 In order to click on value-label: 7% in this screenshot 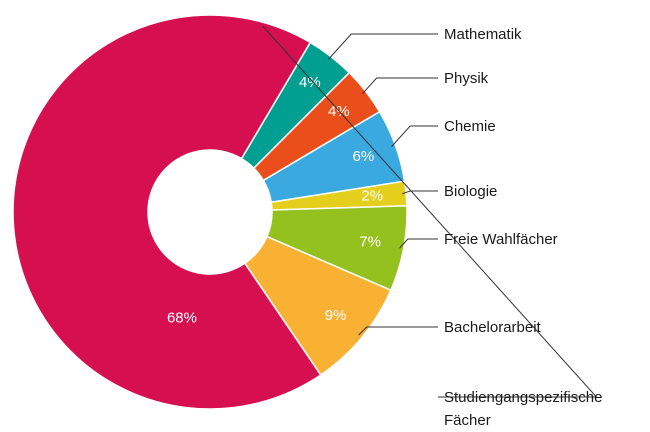, I will do `click(370, 242)`.